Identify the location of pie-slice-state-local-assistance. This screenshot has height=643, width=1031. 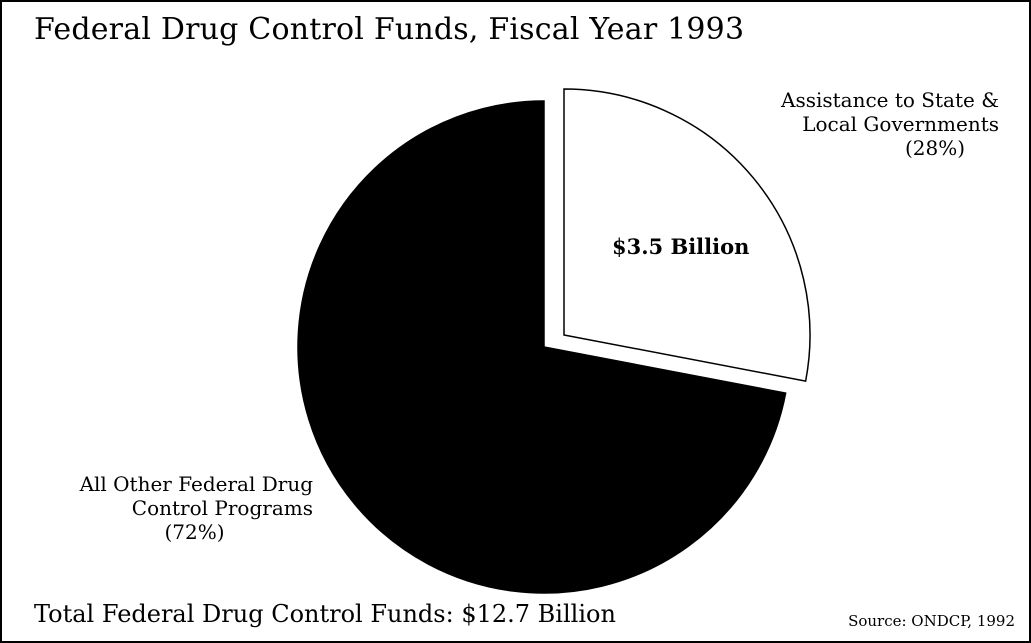
(687, 235).